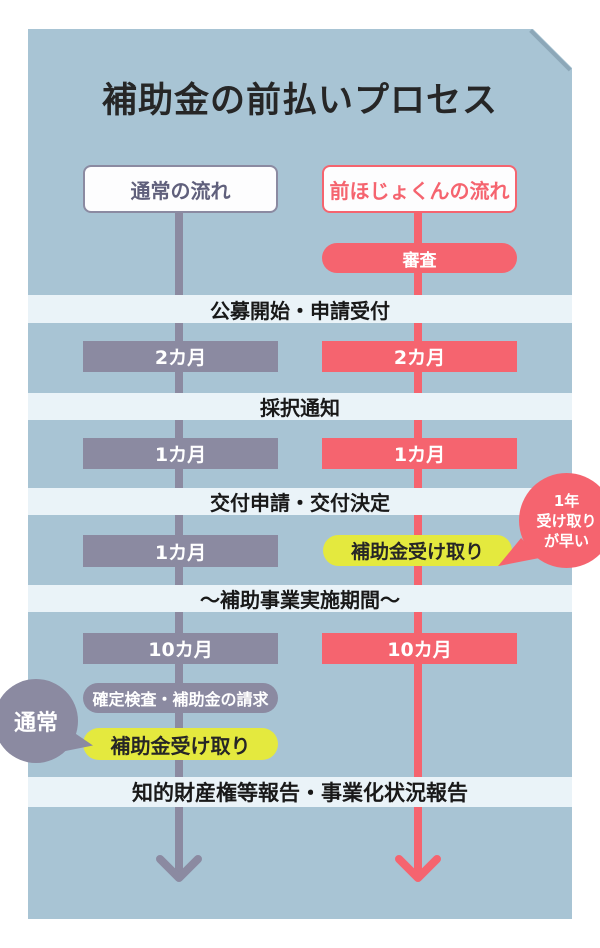  Describe the element at coordinates (300, 792) in the screenshot. I see `milestone-band-reports: 知的財産権等報告・事業化状況報告` at that location.